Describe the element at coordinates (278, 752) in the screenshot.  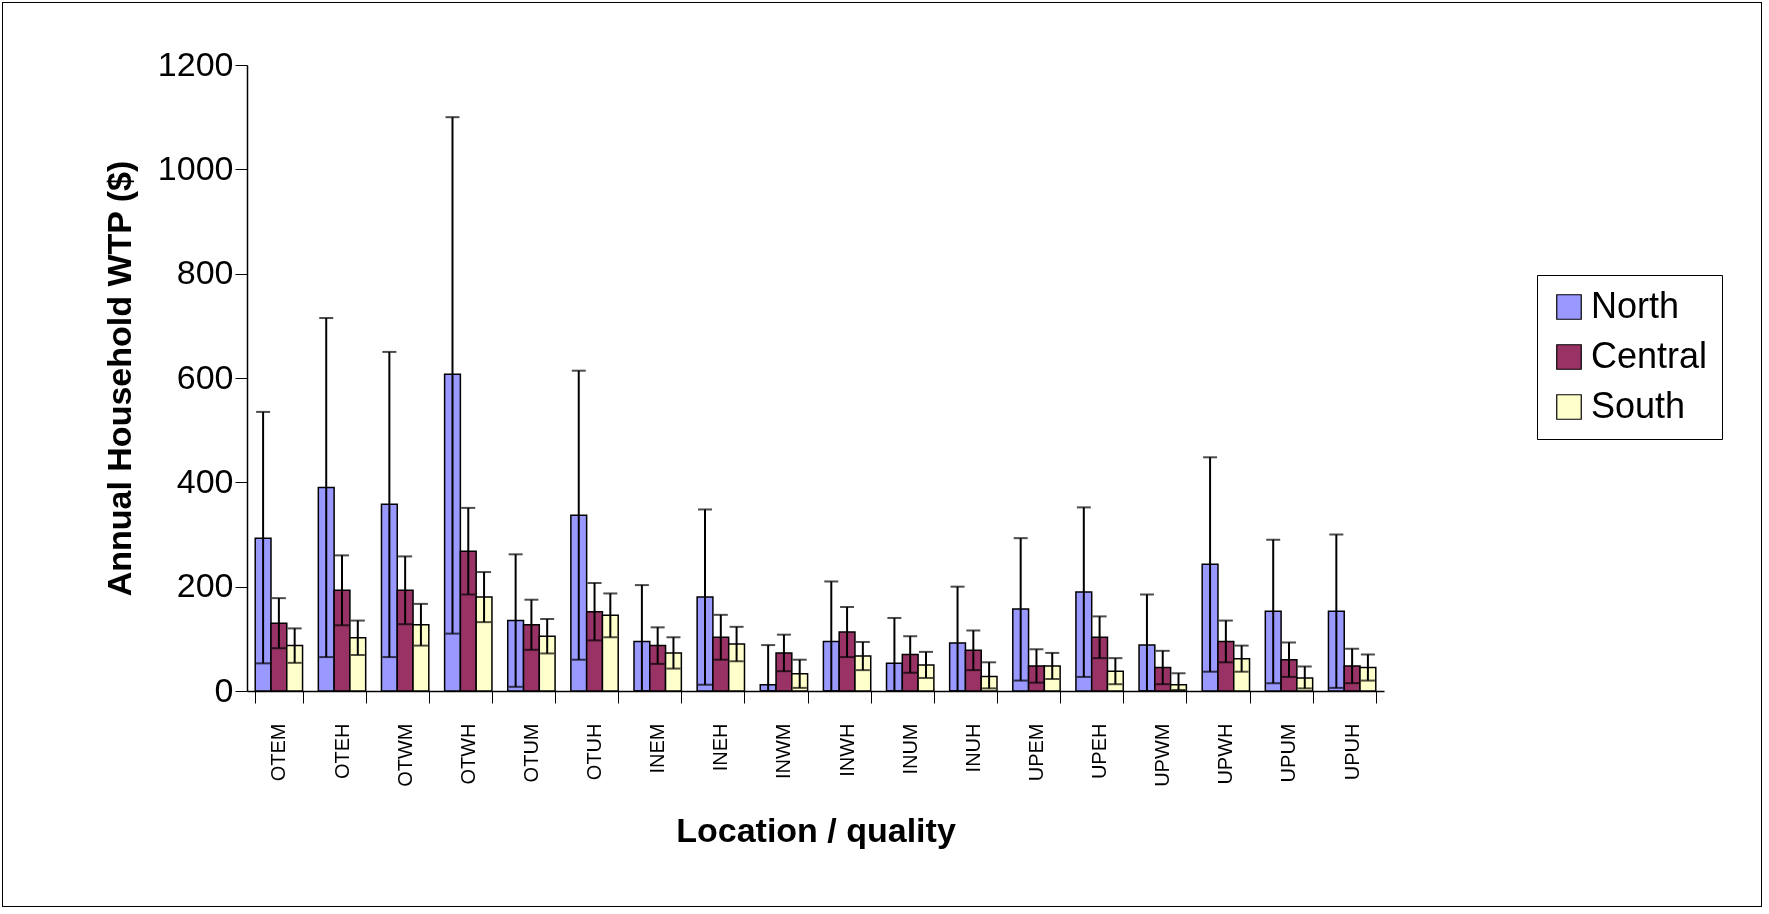
I see `x-tick-label: OTEM` at that location.